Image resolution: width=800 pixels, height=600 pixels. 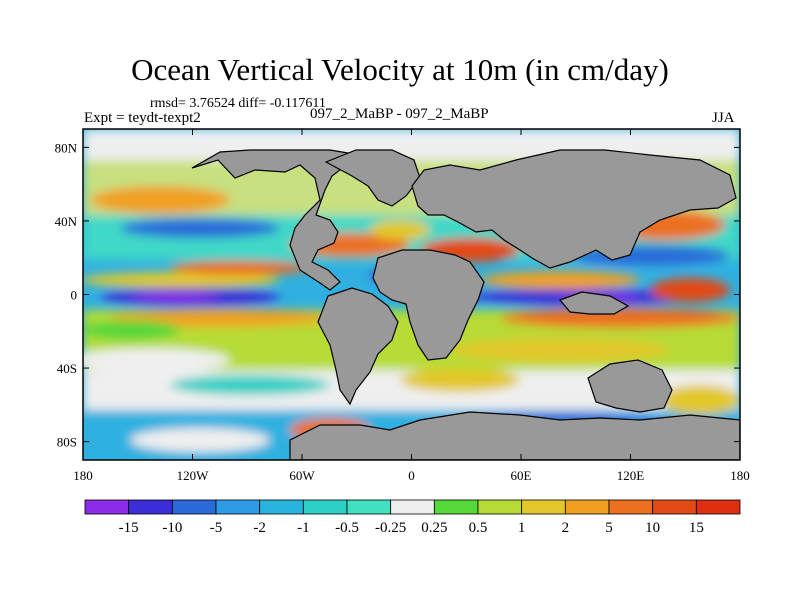 I want to click on colorbar-label: -0.5, so click(x=347, y=528).